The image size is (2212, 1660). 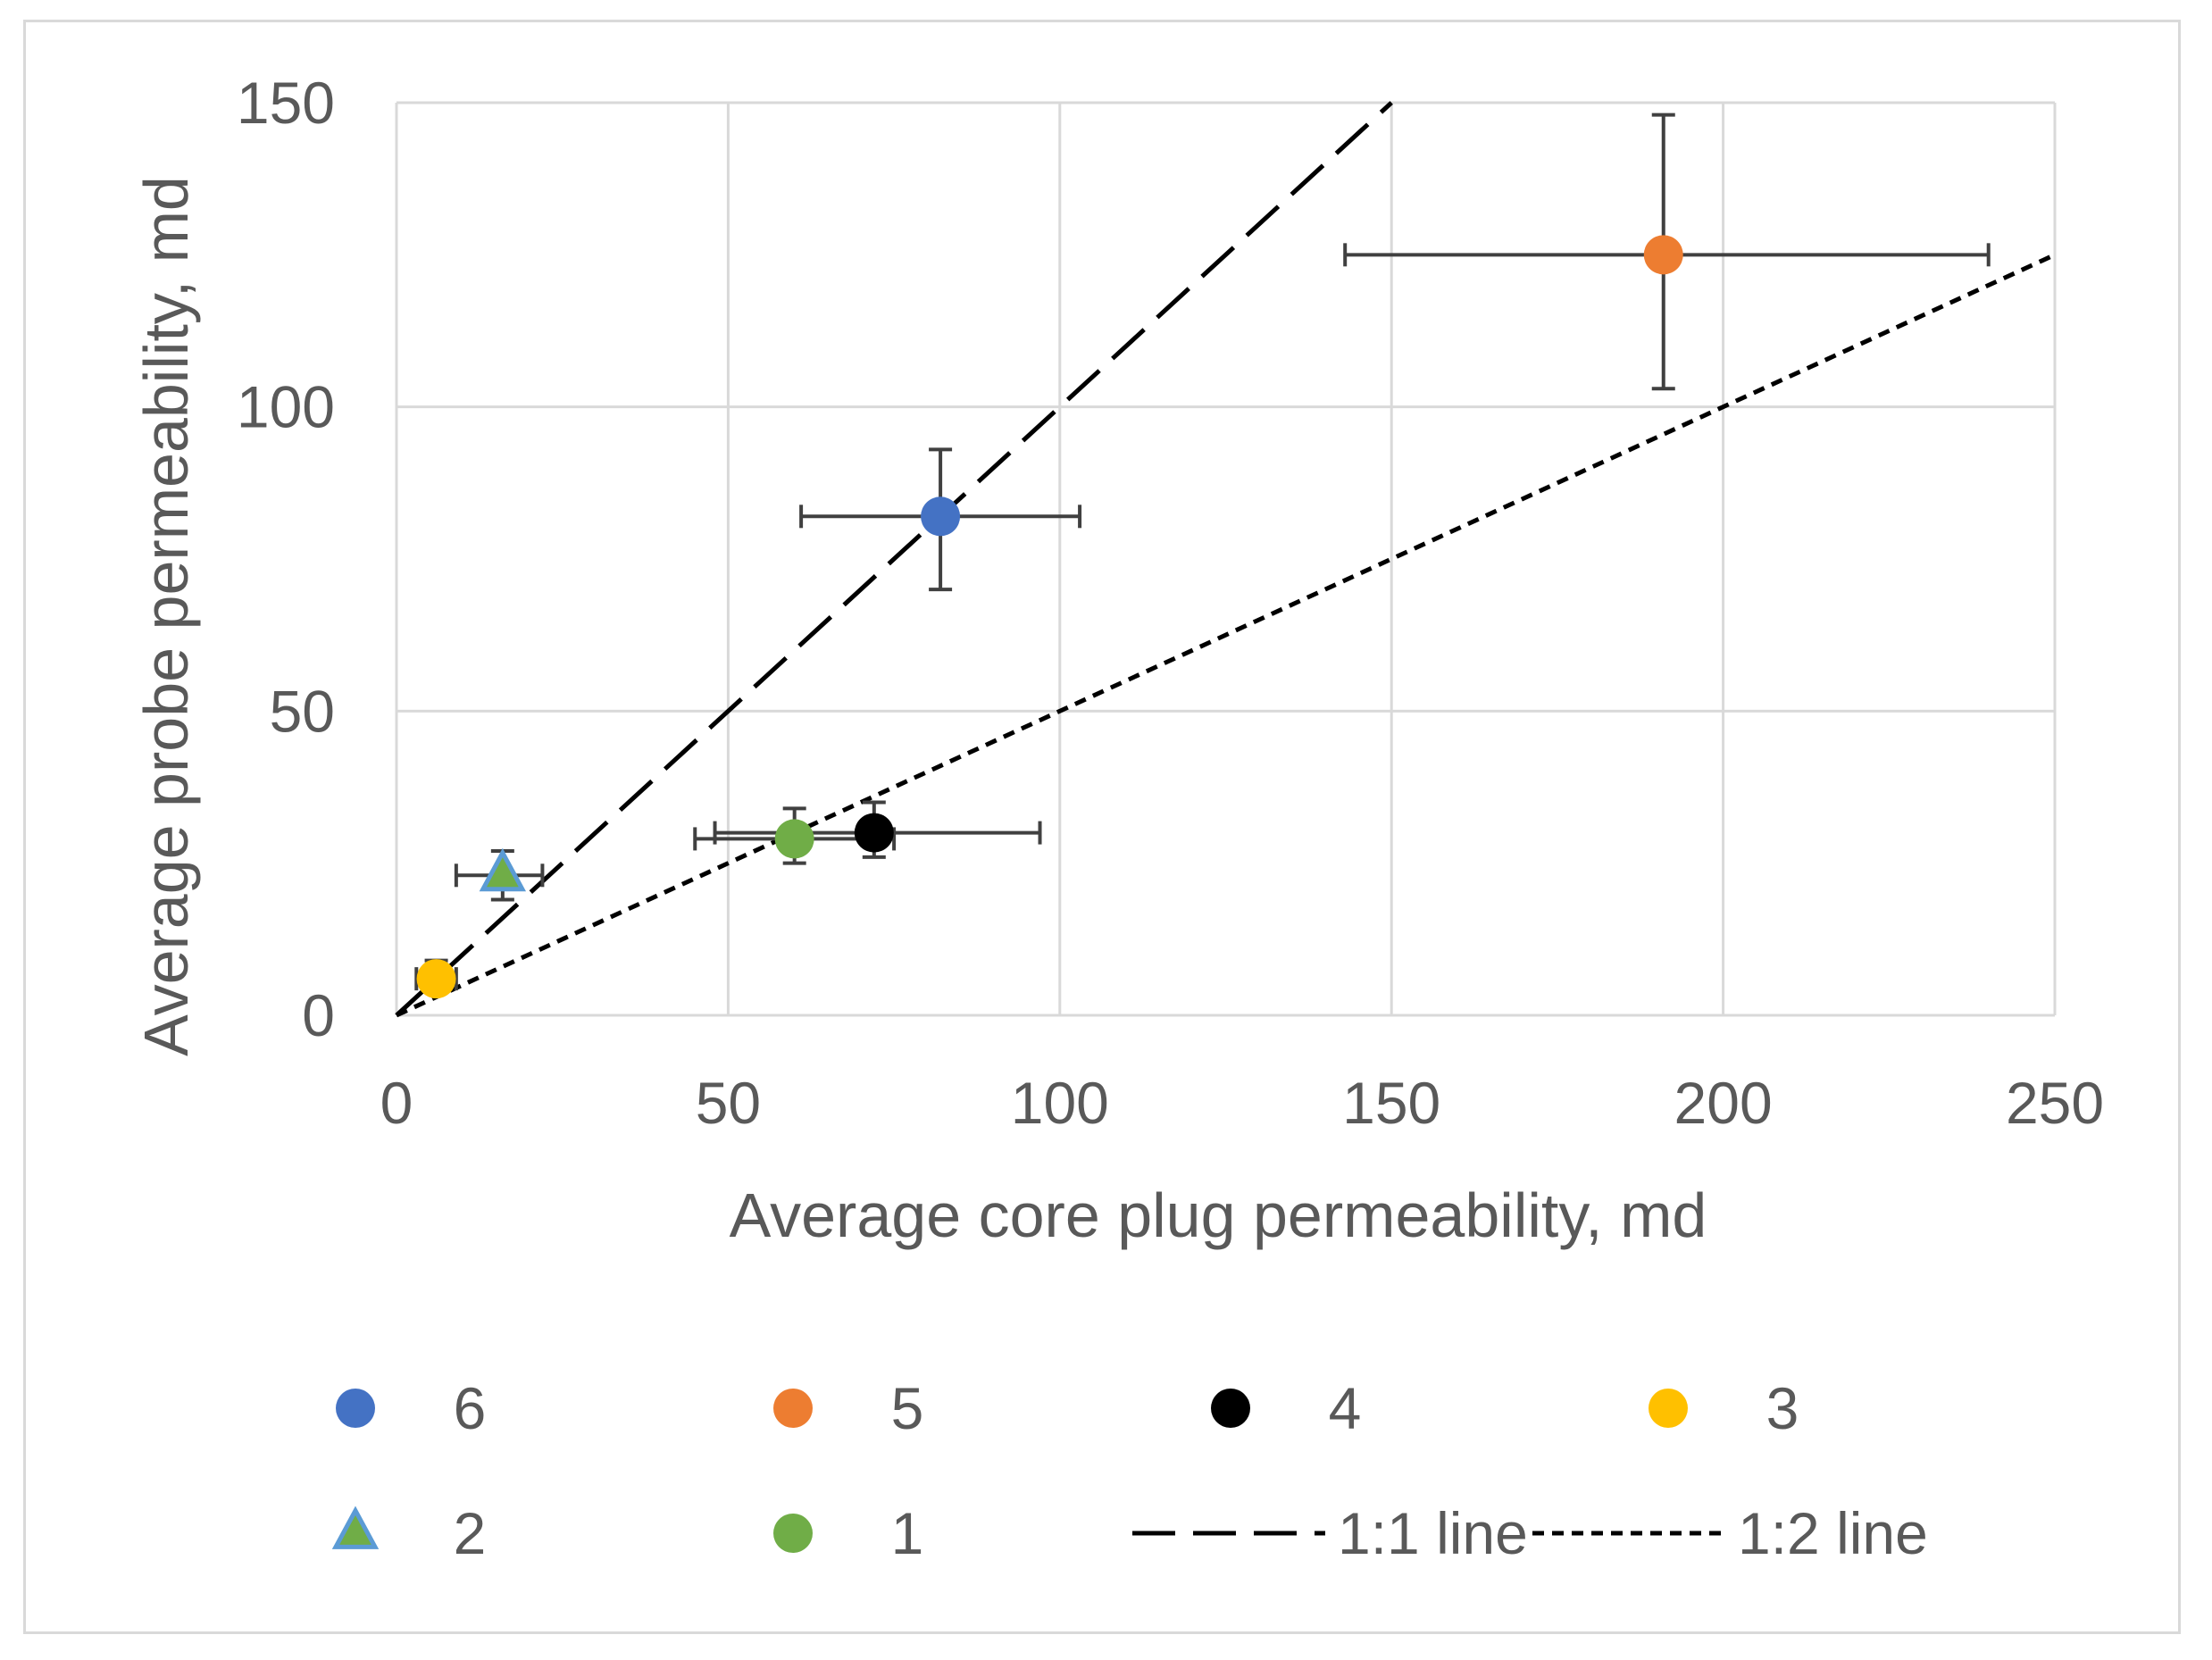 What do you see at coordinates (1782, 1408) in the screenshot?
I see `legend-label-3: 3` at bounding box center [1782, 1408].